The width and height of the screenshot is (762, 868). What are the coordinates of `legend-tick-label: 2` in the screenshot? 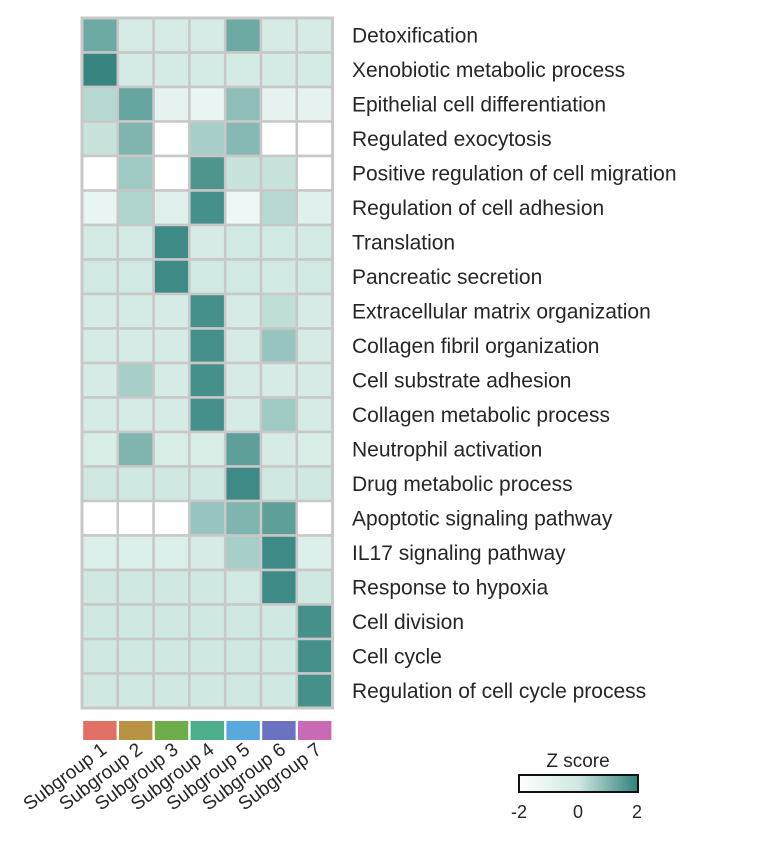 It's located at (637, 812).